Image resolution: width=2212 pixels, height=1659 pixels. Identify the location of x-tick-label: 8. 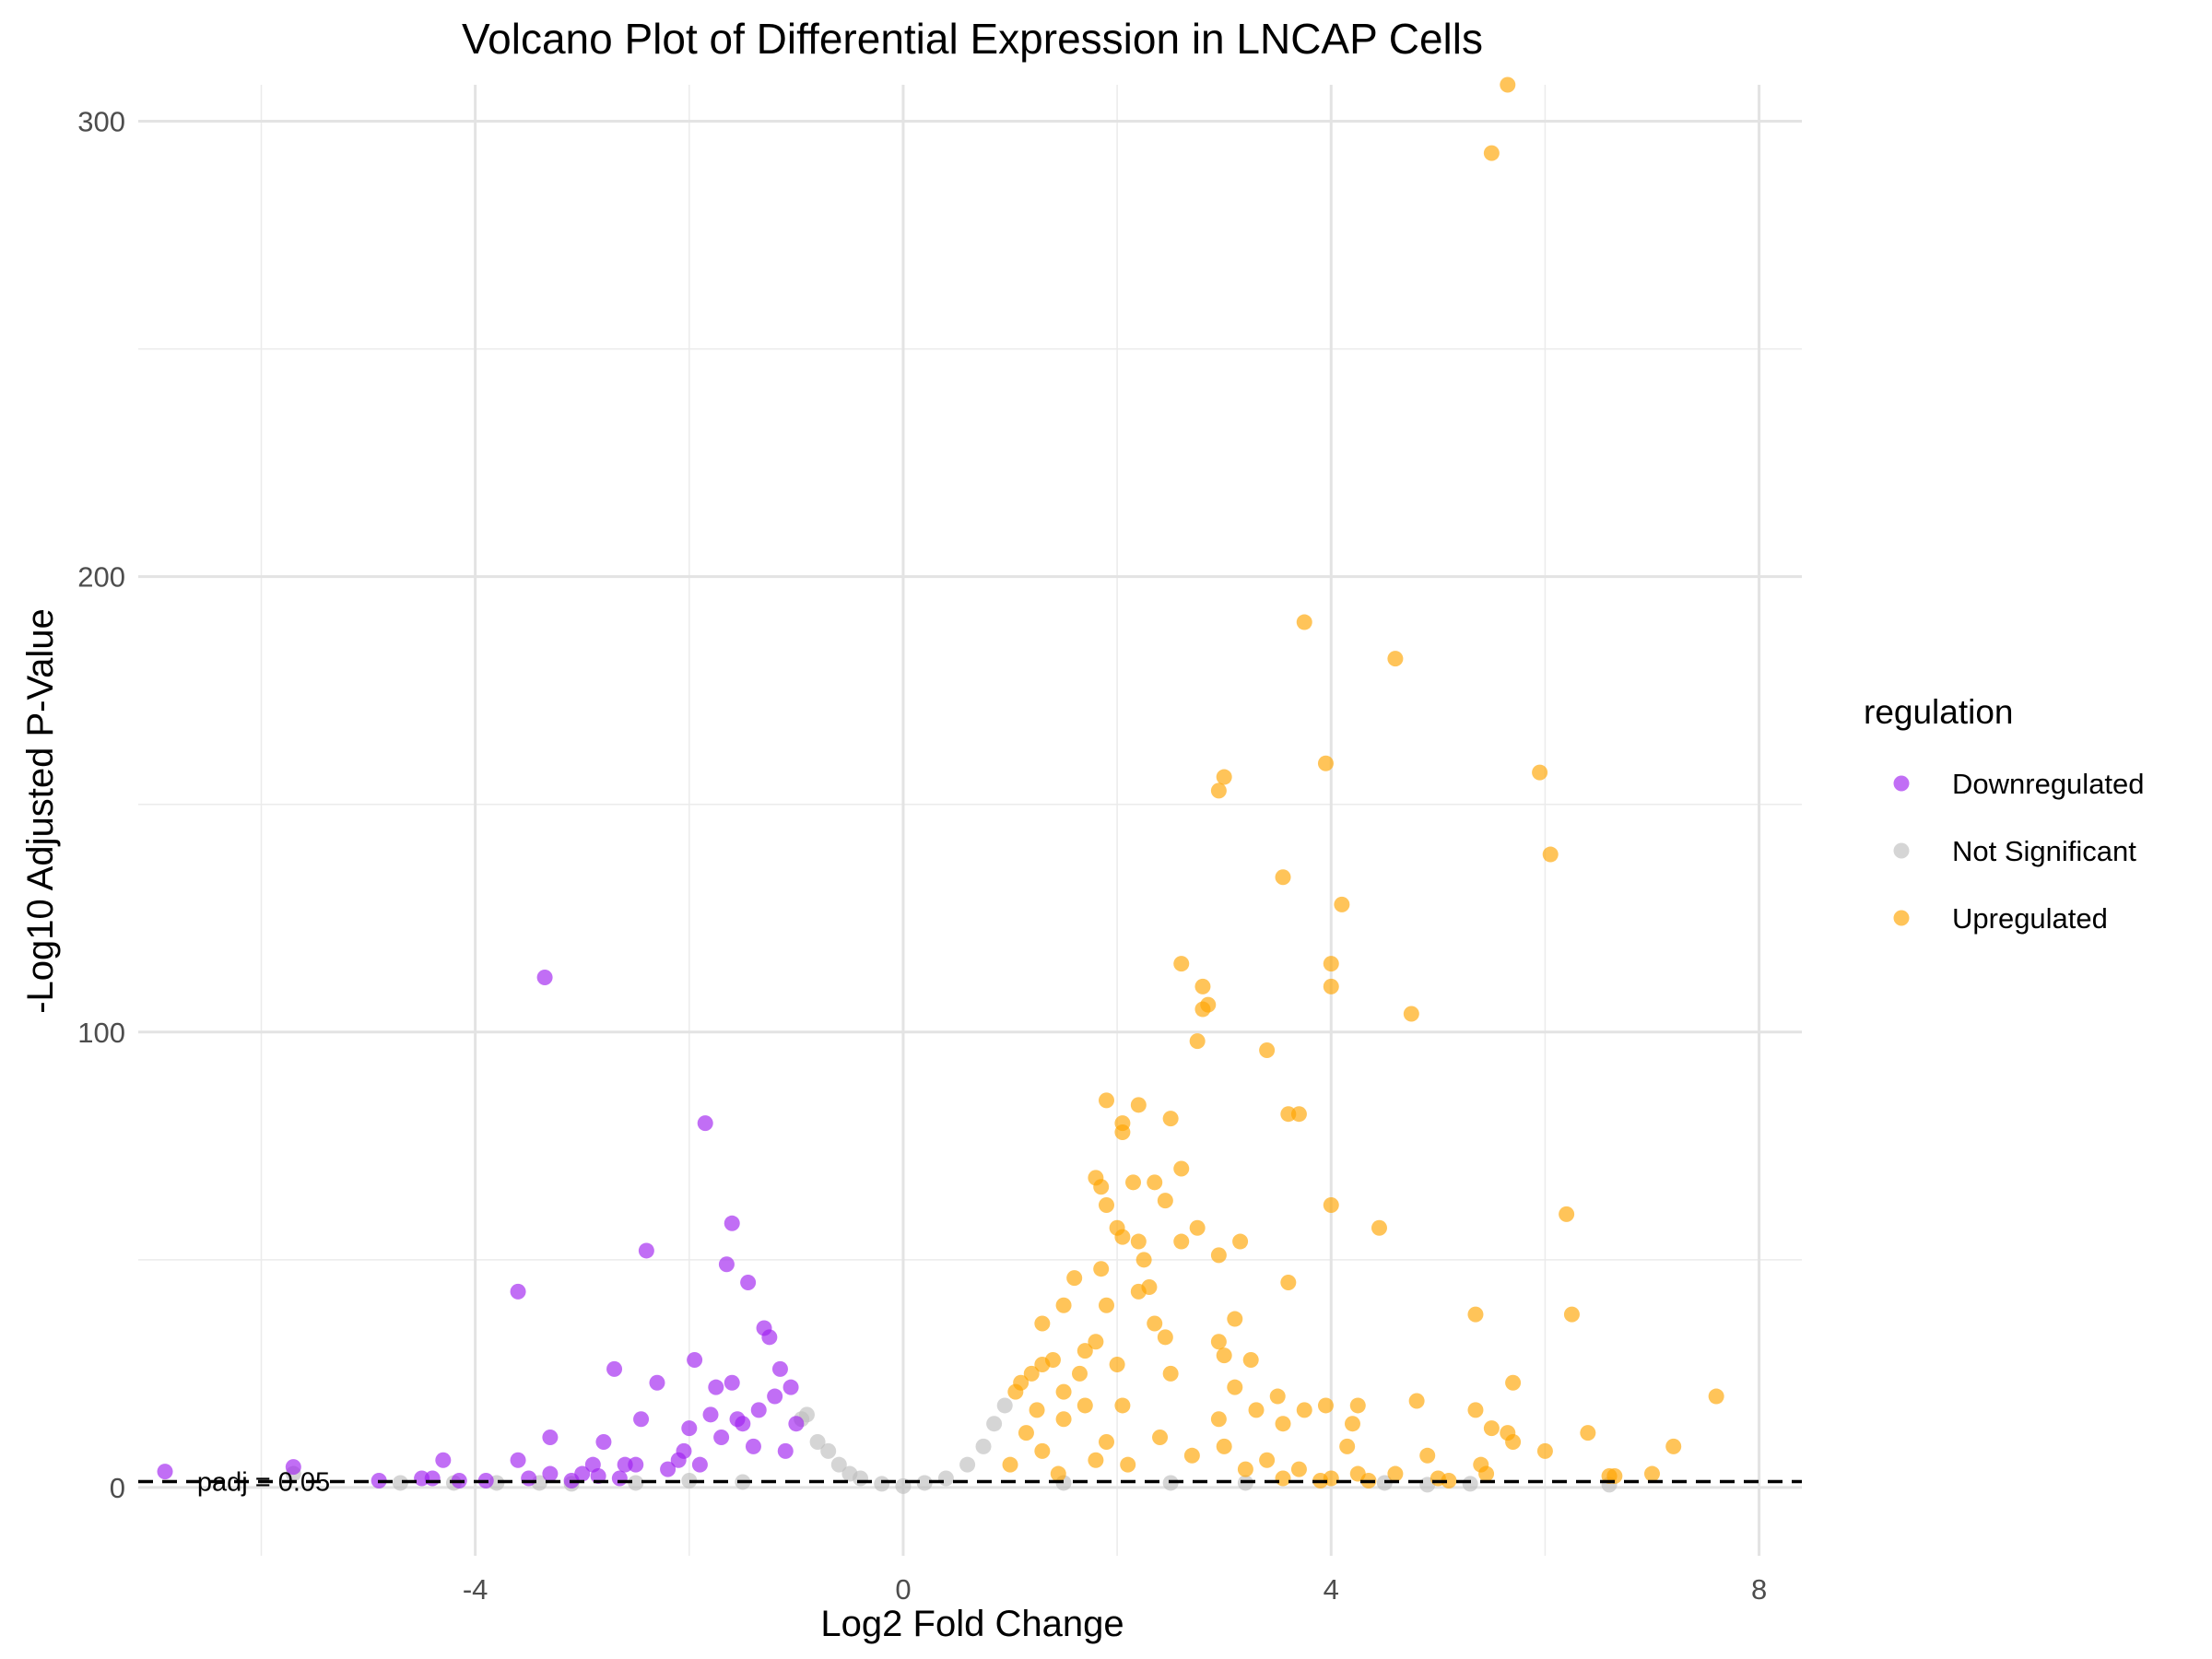
(1759, 1589).